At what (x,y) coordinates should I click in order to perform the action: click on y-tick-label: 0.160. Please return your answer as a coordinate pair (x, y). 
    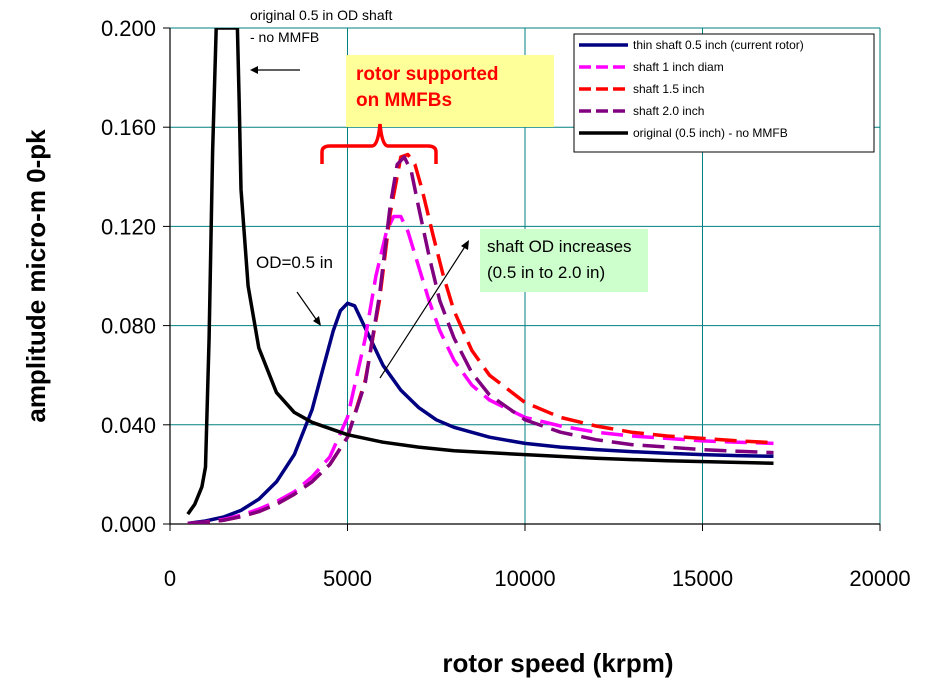
    Looking at the image, I should click on (128, 127).